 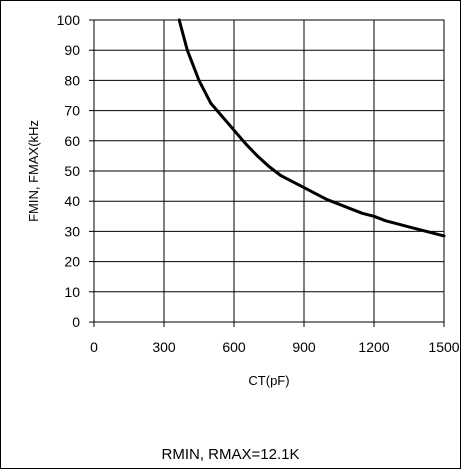 I want to click on x-tick-label: 300, so click(x=164, y=347).